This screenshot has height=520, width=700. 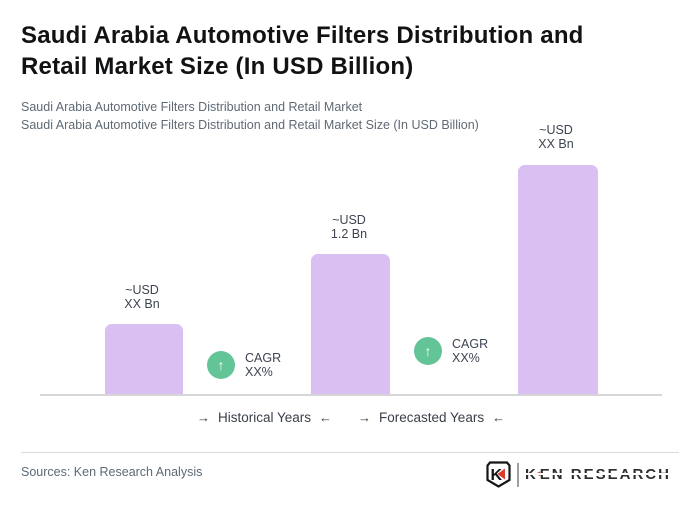 I want to click on ken-research-wordmark: K◄EN RESEARCH, so click(x=598, y=474).